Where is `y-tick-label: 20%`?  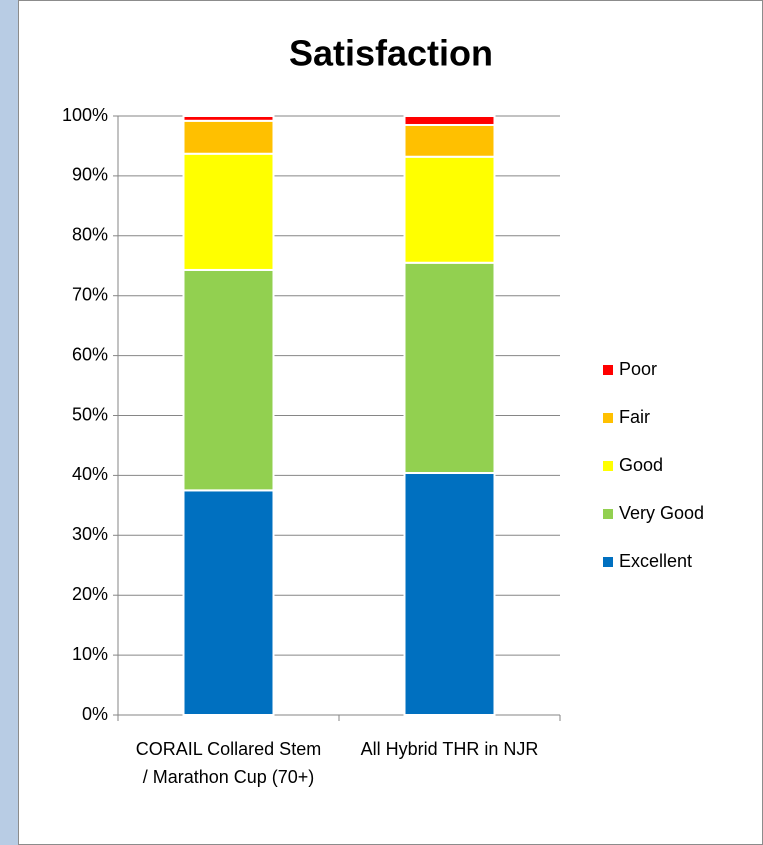
y-tick-label: 20% is located at coordinates (90, 594).